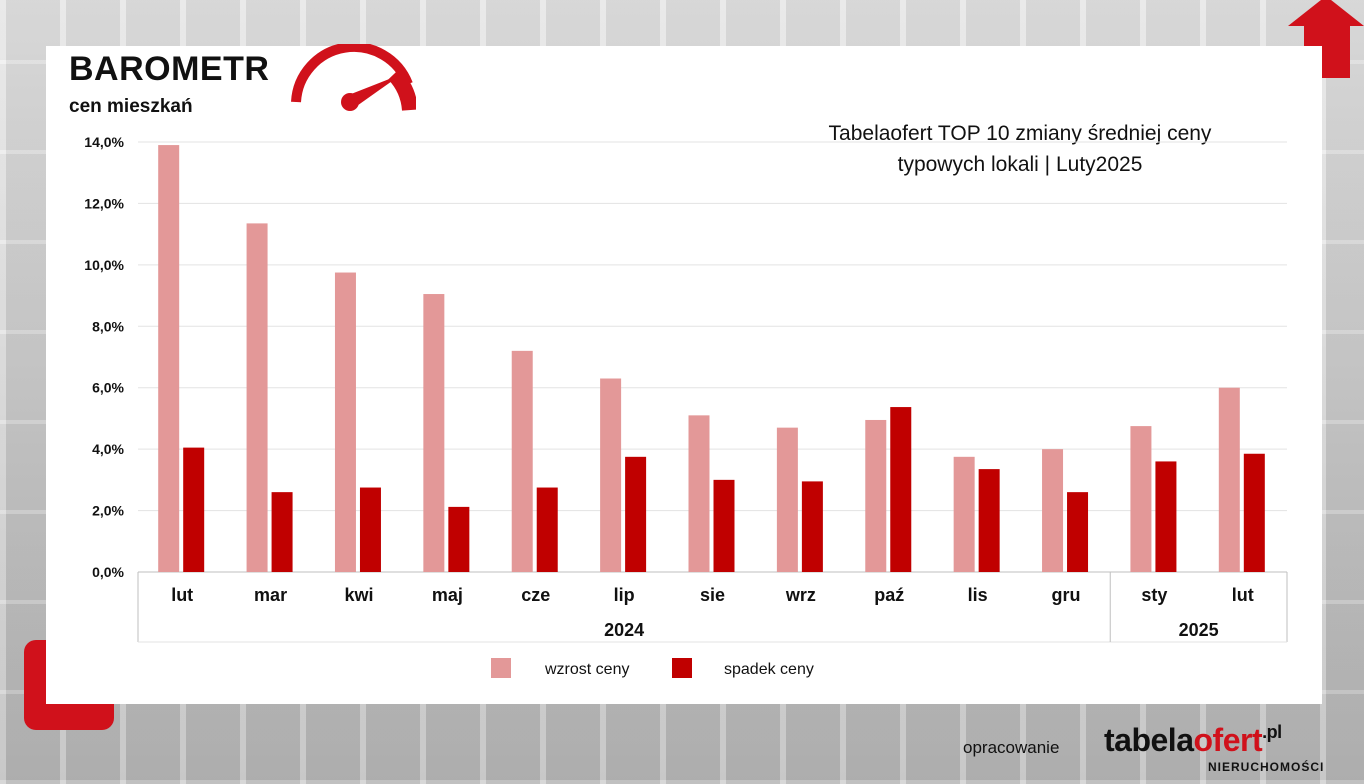 This screenshot has height=784, width=1364. Describe the element at coordinates (712, 595) in the screenshot. I see `x-tick-label: sie` at that location.